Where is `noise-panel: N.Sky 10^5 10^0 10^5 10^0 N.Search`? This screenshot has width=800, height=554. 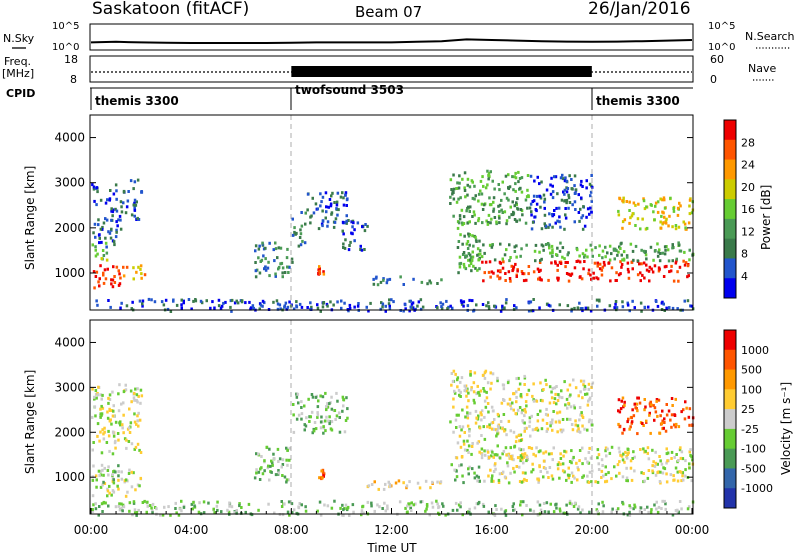 noise-panel: N.Sky 10^5 10^0 10^5 10^0 N.Search is located at coordinates (399, 37).